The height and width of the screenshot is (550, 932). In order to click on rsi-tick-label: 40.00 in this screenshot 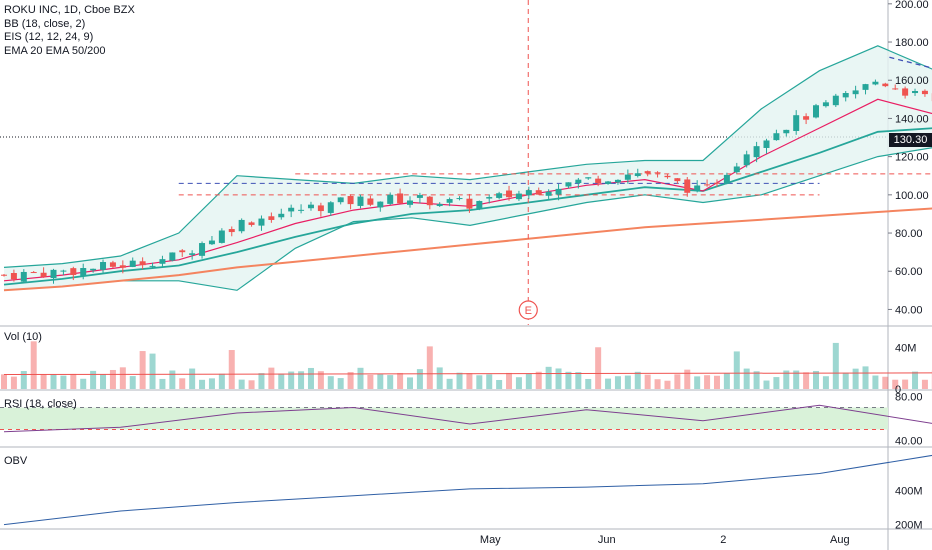, I will do `click(909, 442)`.